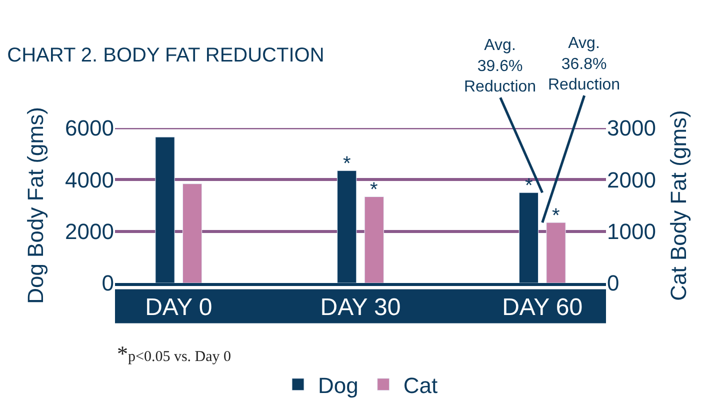 The width and height of the screenshot is (716, 418). Describe the element at coordinates (89, 231) in the screenshot. I see `y-tick-label: 2000` at that location.